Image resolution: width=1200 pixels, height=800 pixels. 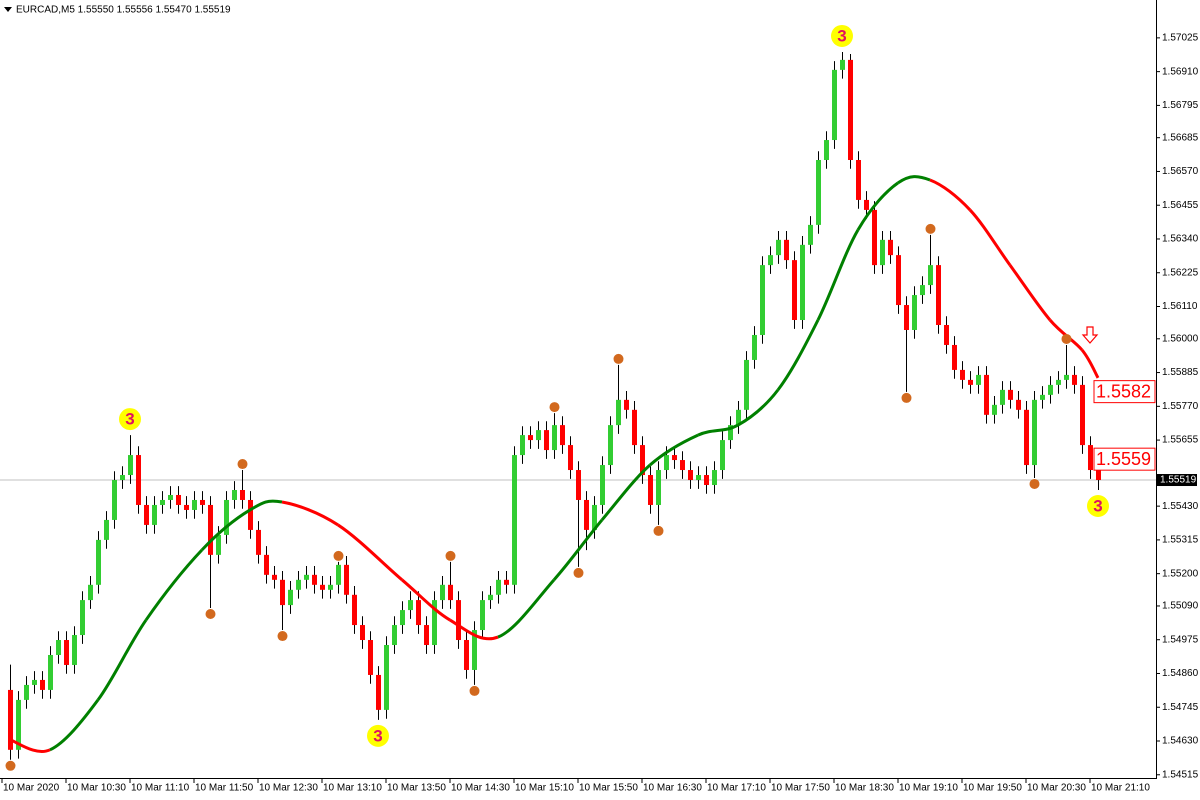 I want to click on x-tick-label: 10 Mar 15:10, so click(x=544, y=788).